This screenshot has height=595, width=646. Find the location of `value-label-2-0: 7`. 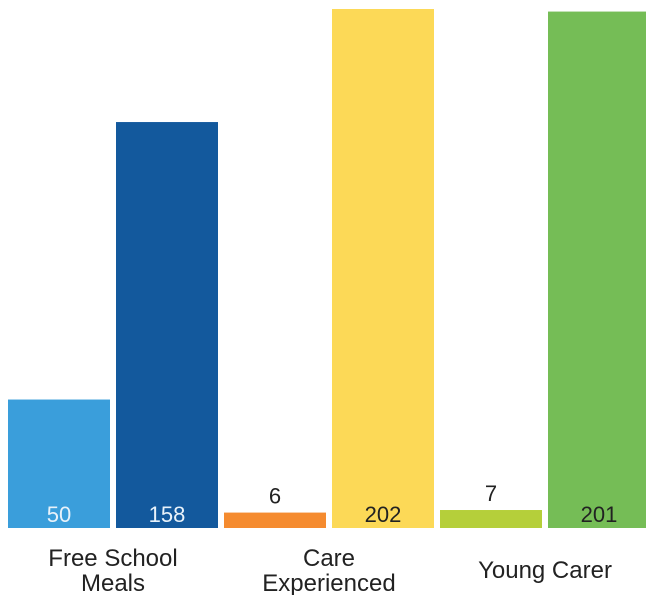

value-label-2-0: 7 is located at coordinates (491, 493).